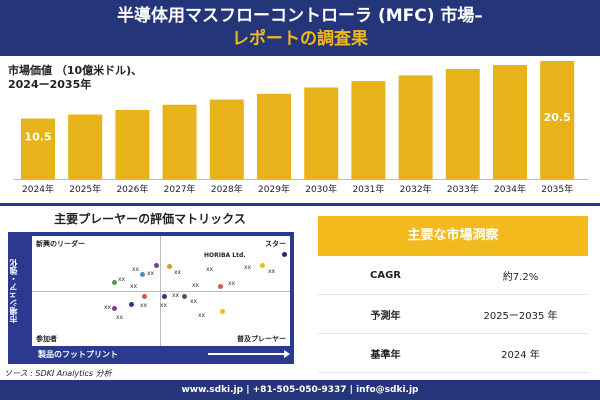 The width and height of the screenshot is (600, 400). I want to click on insight-row: CAGR 約7.2%, so click(453, 275).